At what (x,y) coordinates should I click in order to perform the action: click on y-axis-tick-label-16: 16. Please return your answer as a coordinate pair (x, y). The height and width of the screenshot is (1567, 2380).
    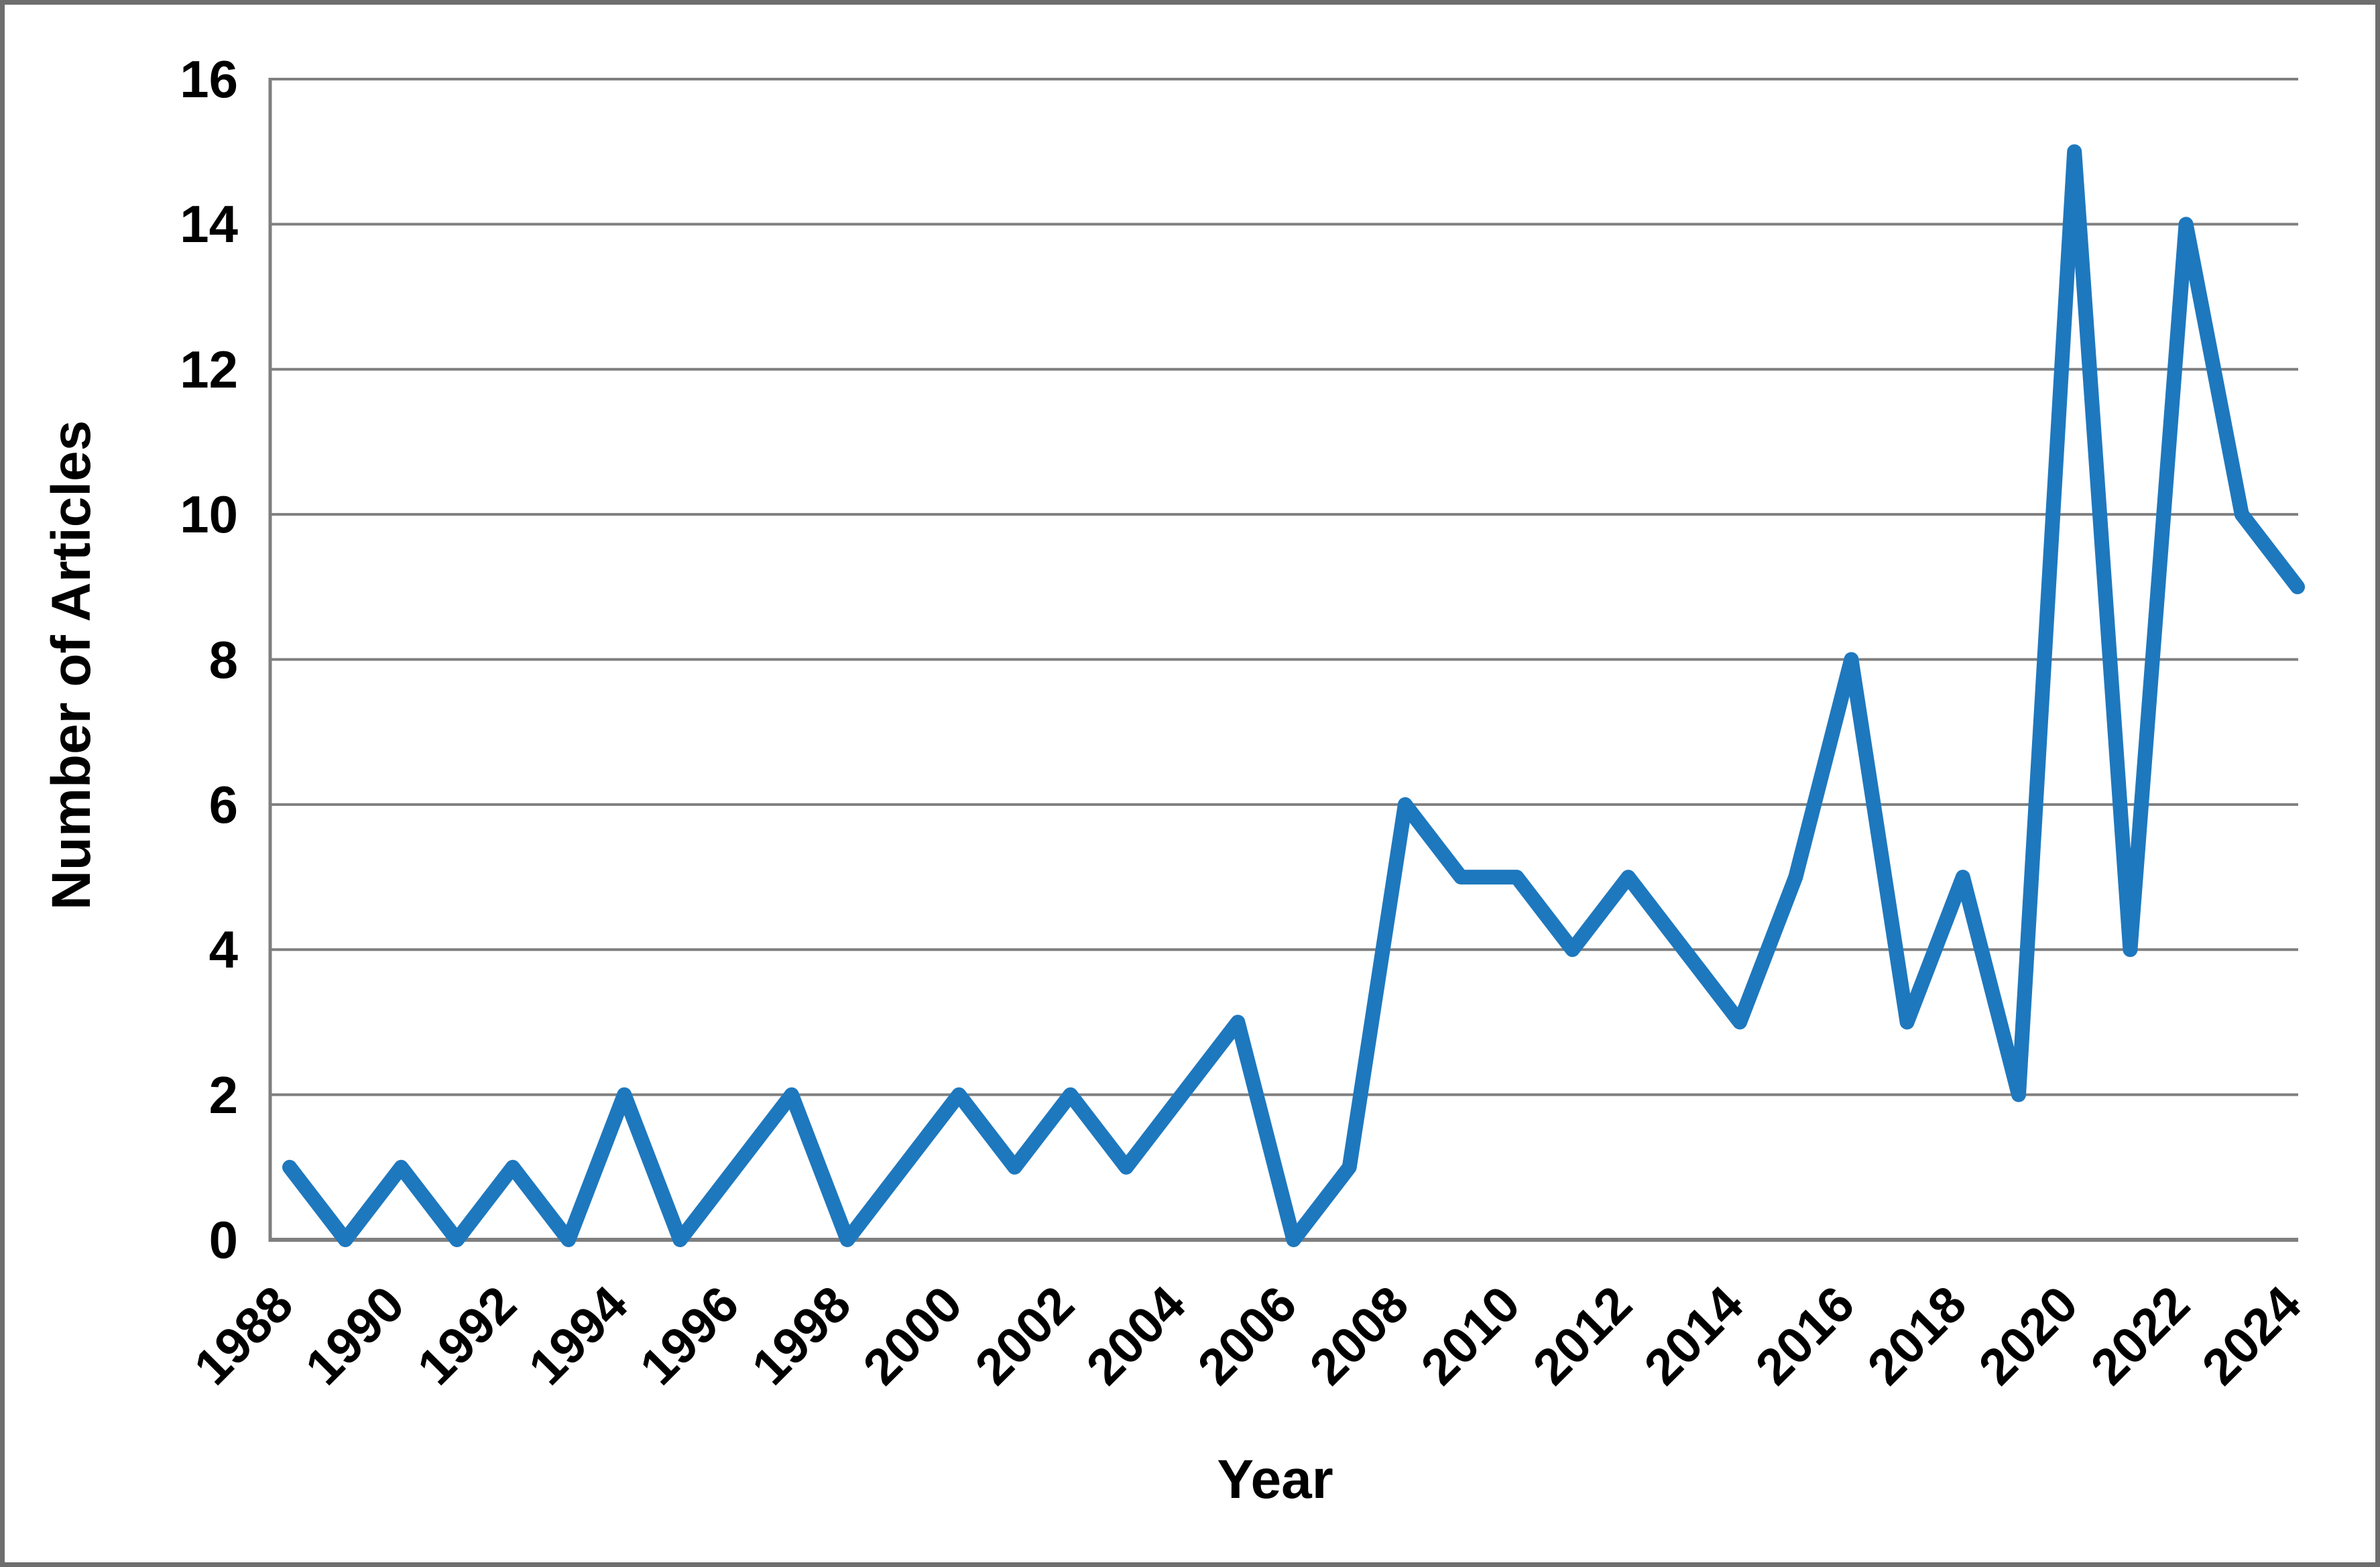
    Looking at the image, I should click on (209, 79).